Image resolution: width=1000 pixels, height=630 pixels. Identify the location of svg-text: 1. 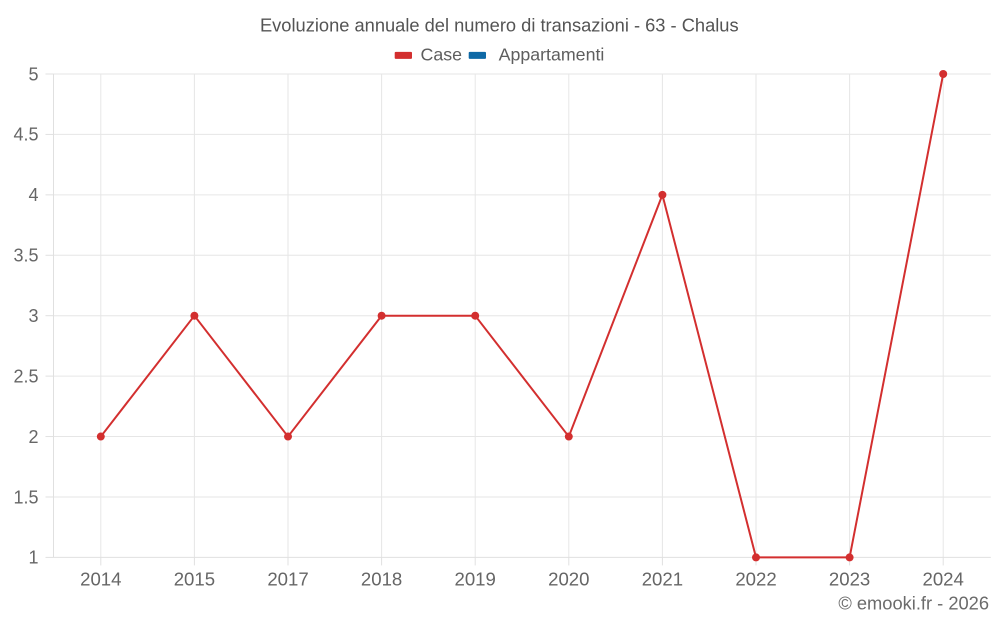
(33, 558).